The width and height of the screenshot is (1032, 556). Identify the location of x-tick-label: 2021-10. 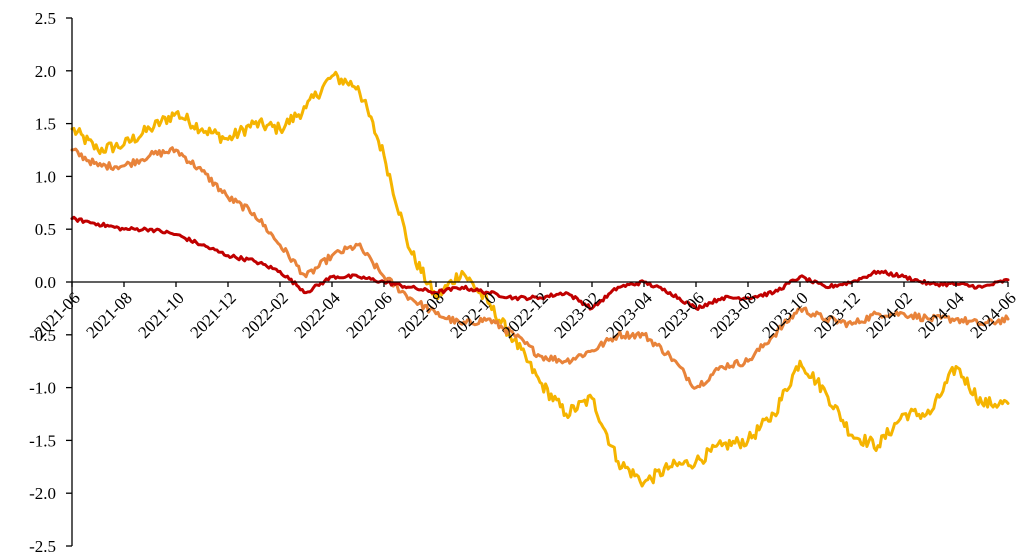
(161, 315).